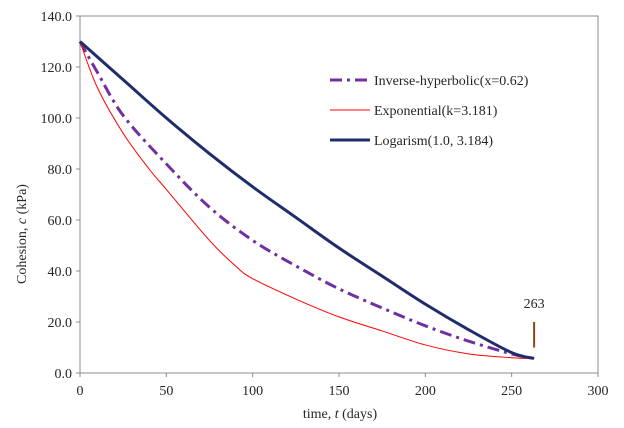 This screenshot has width=624, height=428. I want to click on y-tick-label: 100.0, so click(57, 119).